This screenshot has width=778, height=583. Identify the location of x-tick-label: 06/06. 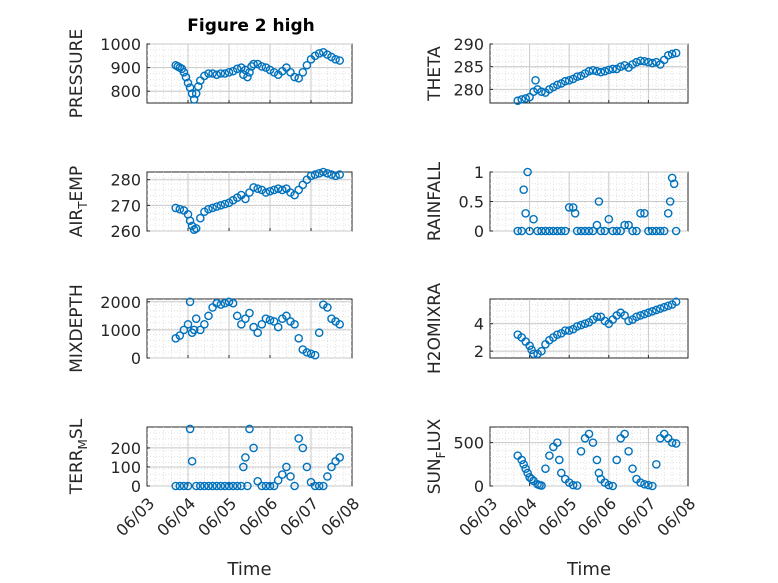
(597, 517).